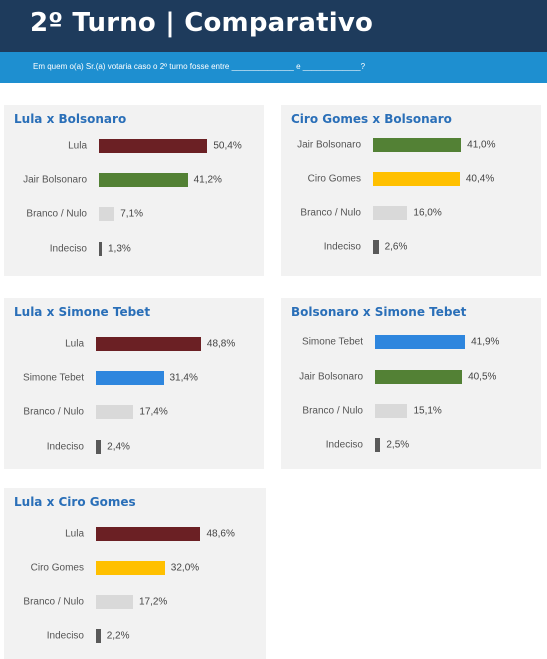 The width and height of the screenshot is (547, 659). Describe the element at coordinates (70, 119) in the screenshot. I see `chart-title: Lula x Bolsonaro` at that location.